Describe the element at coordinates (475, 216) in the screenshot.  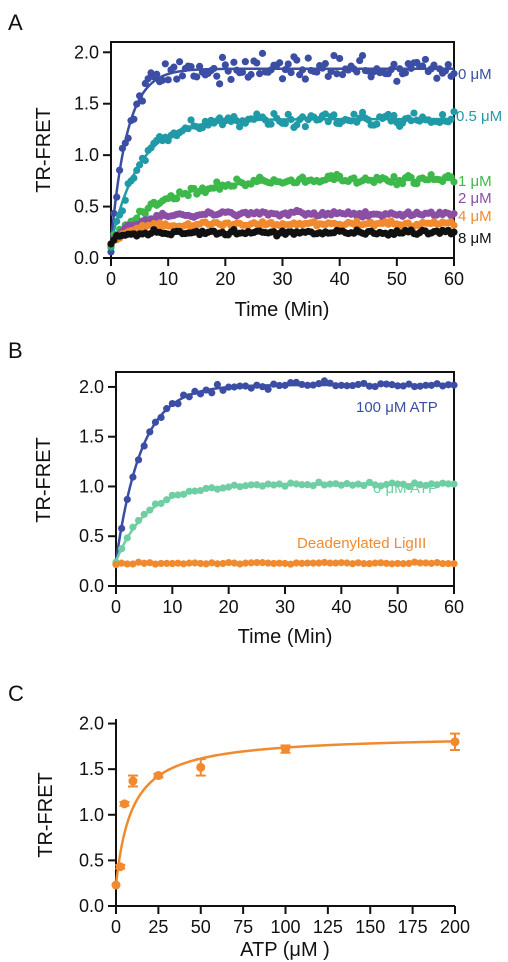
I see `series-label: 4 μM` at that location.